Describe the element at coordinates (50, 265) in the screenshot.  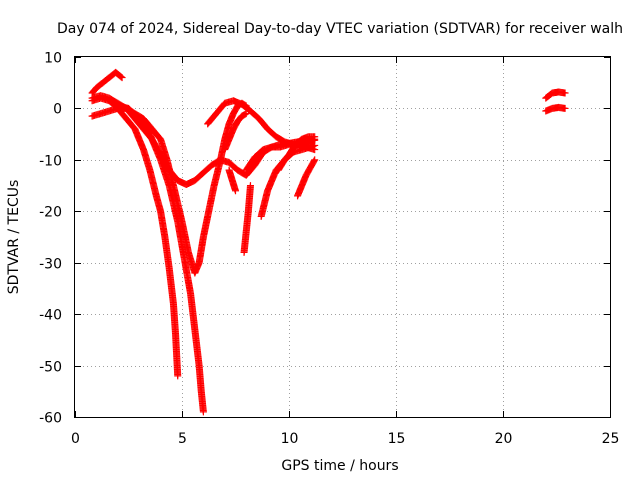
I see `y-tick-label: -30` at that location.